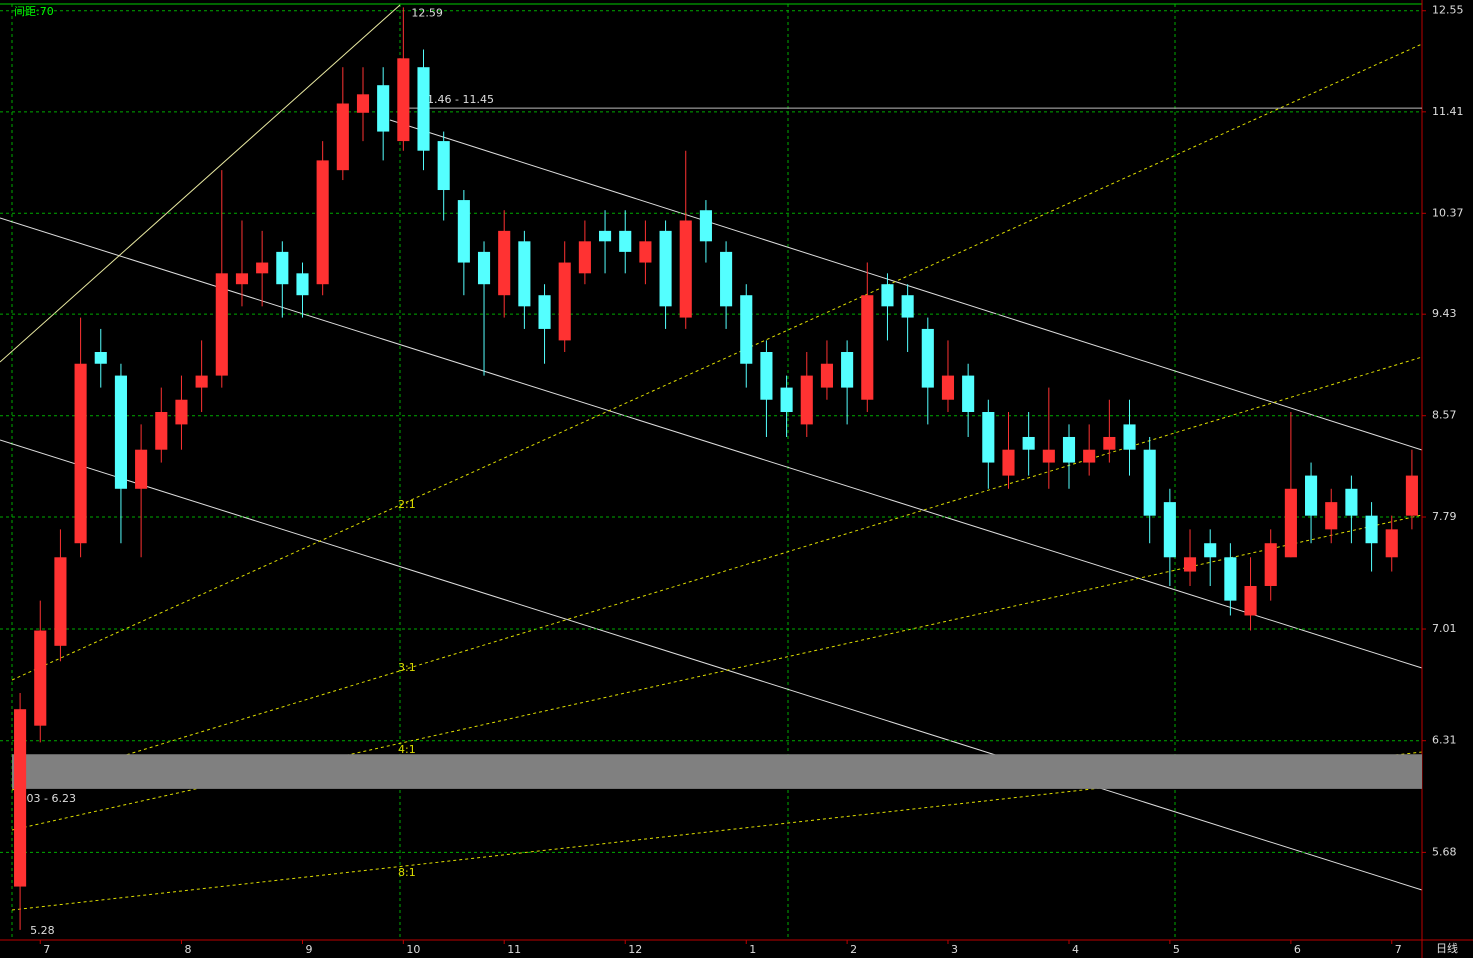 The width and height of the screenshot is (1473, 958). I want to click on x-tick-label: 9, so click(308, 949).